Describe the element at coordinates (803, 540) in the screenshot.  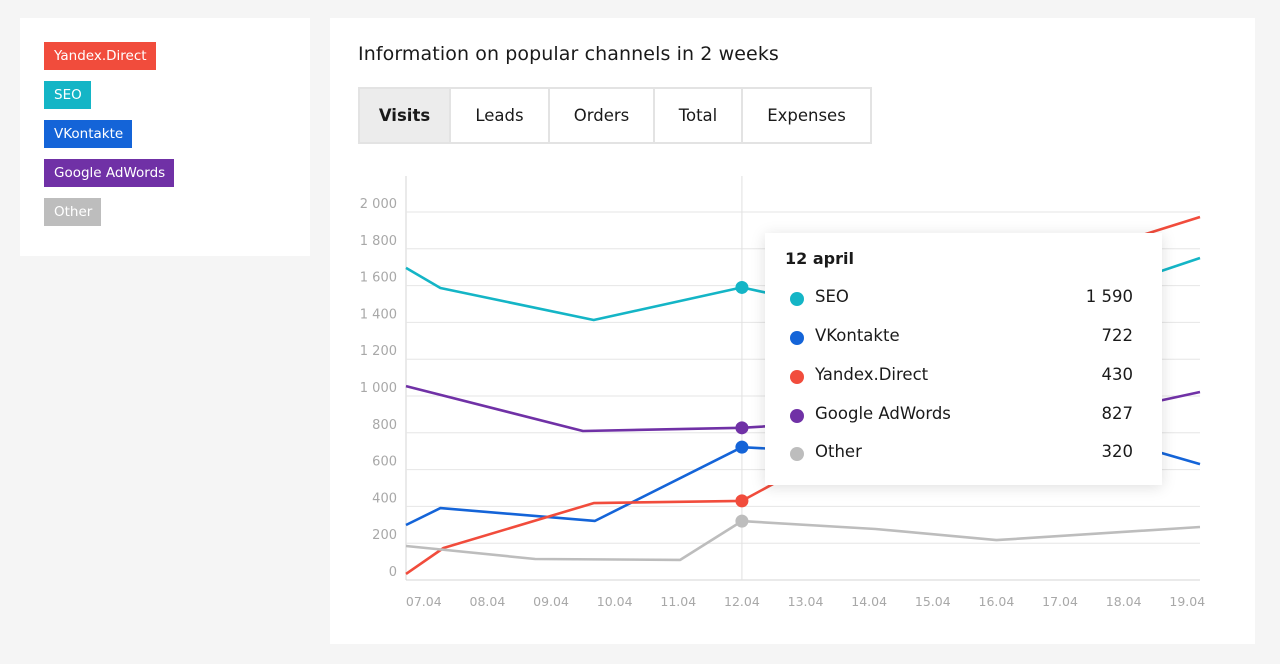
I see `series-line-other` at that location.